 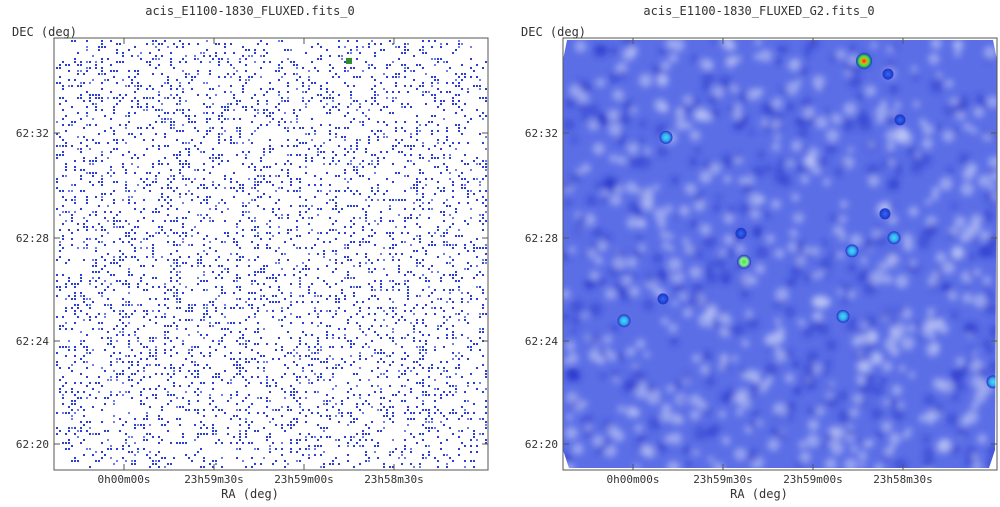 What do you see at coordinates (759, 494) in the screenshot?
I see `right-x-axis-label: RA (deg)` at bounding box center [759, 494].